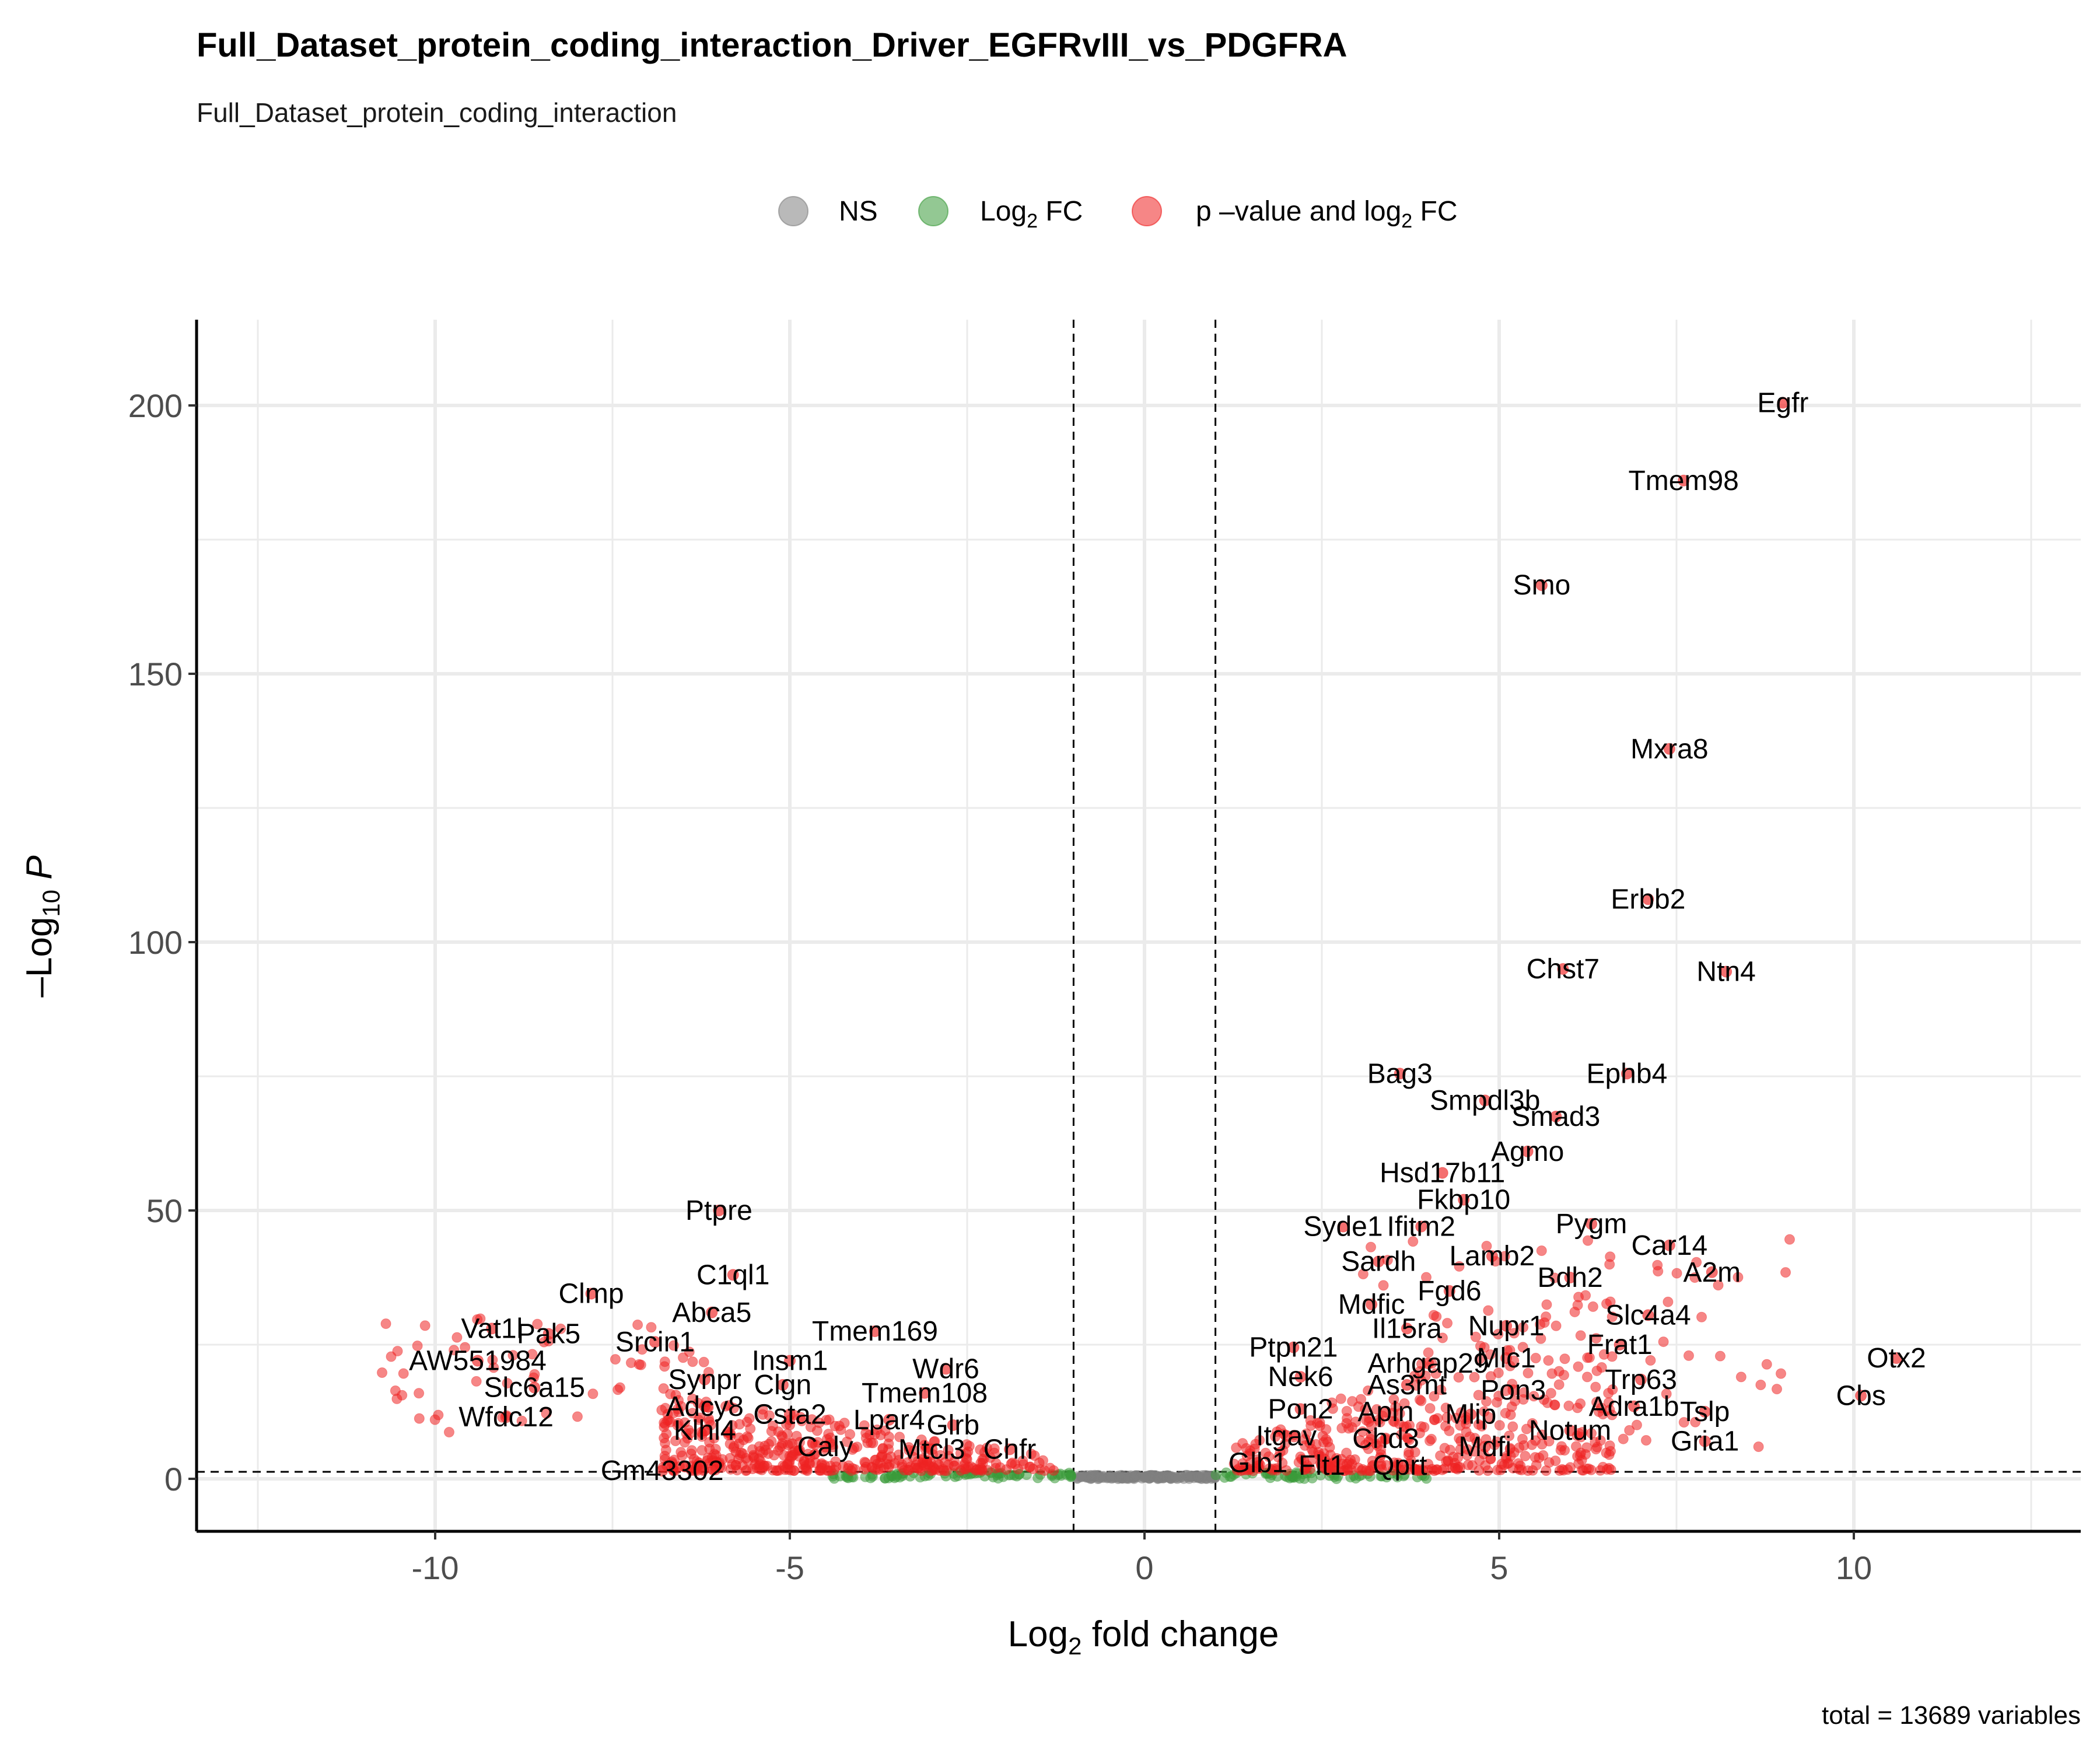 The width and height of the screenshot is (2100, 1753). What do you see at coordinates (1620, 1344) in the screenshot?
I see `gene-point-frat1` at bounding box center [1620, 1344].